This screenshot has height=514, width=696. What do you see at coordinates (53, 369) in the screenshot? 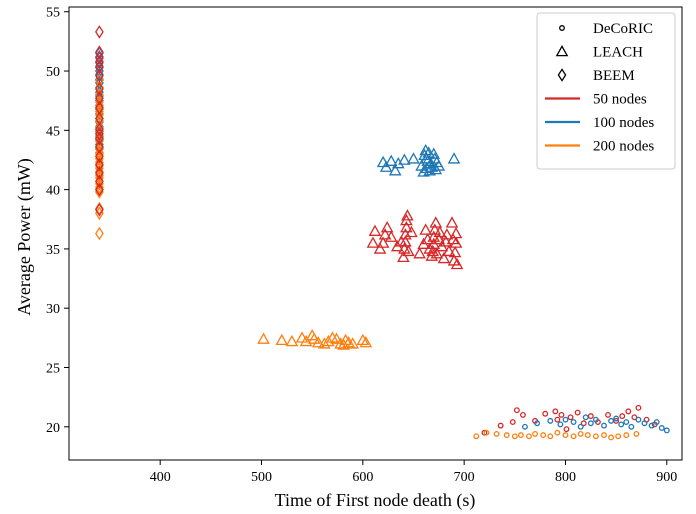
I see `y-tick-label: 25` at bounding box center [53, 369].